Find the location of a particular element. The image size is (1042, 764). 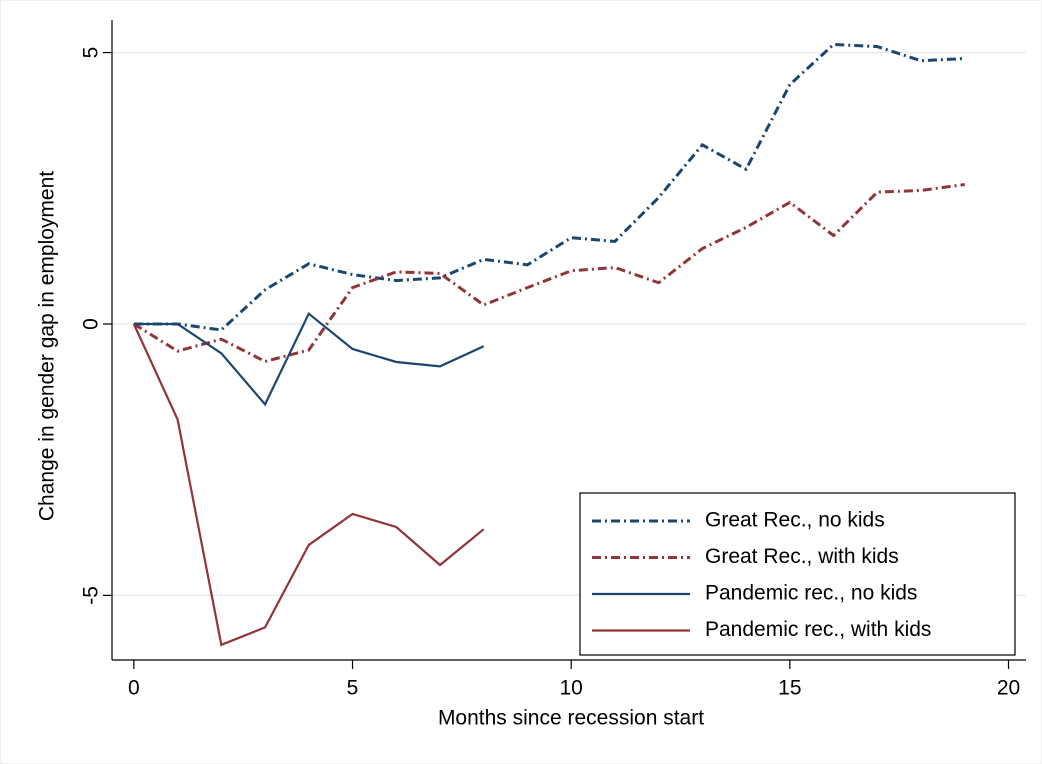

y-tick-label: 5 is located at coordinates (91, 53).